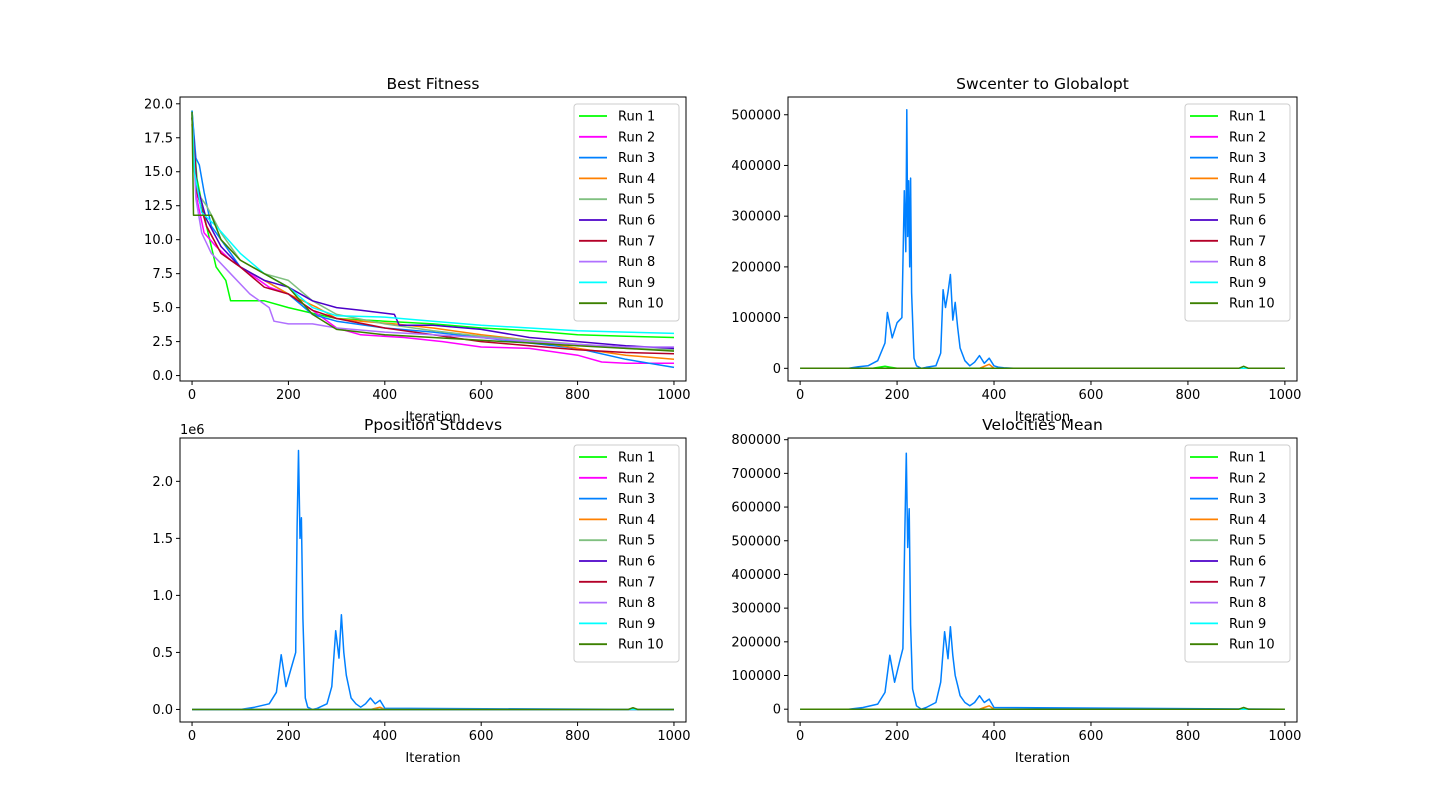 Image resolution: width=1440 pixels, height=811 pixels. Describe the element at coordinates (158, 206) in the screenshot. I see `y-tick-label: 12.5` at that location.